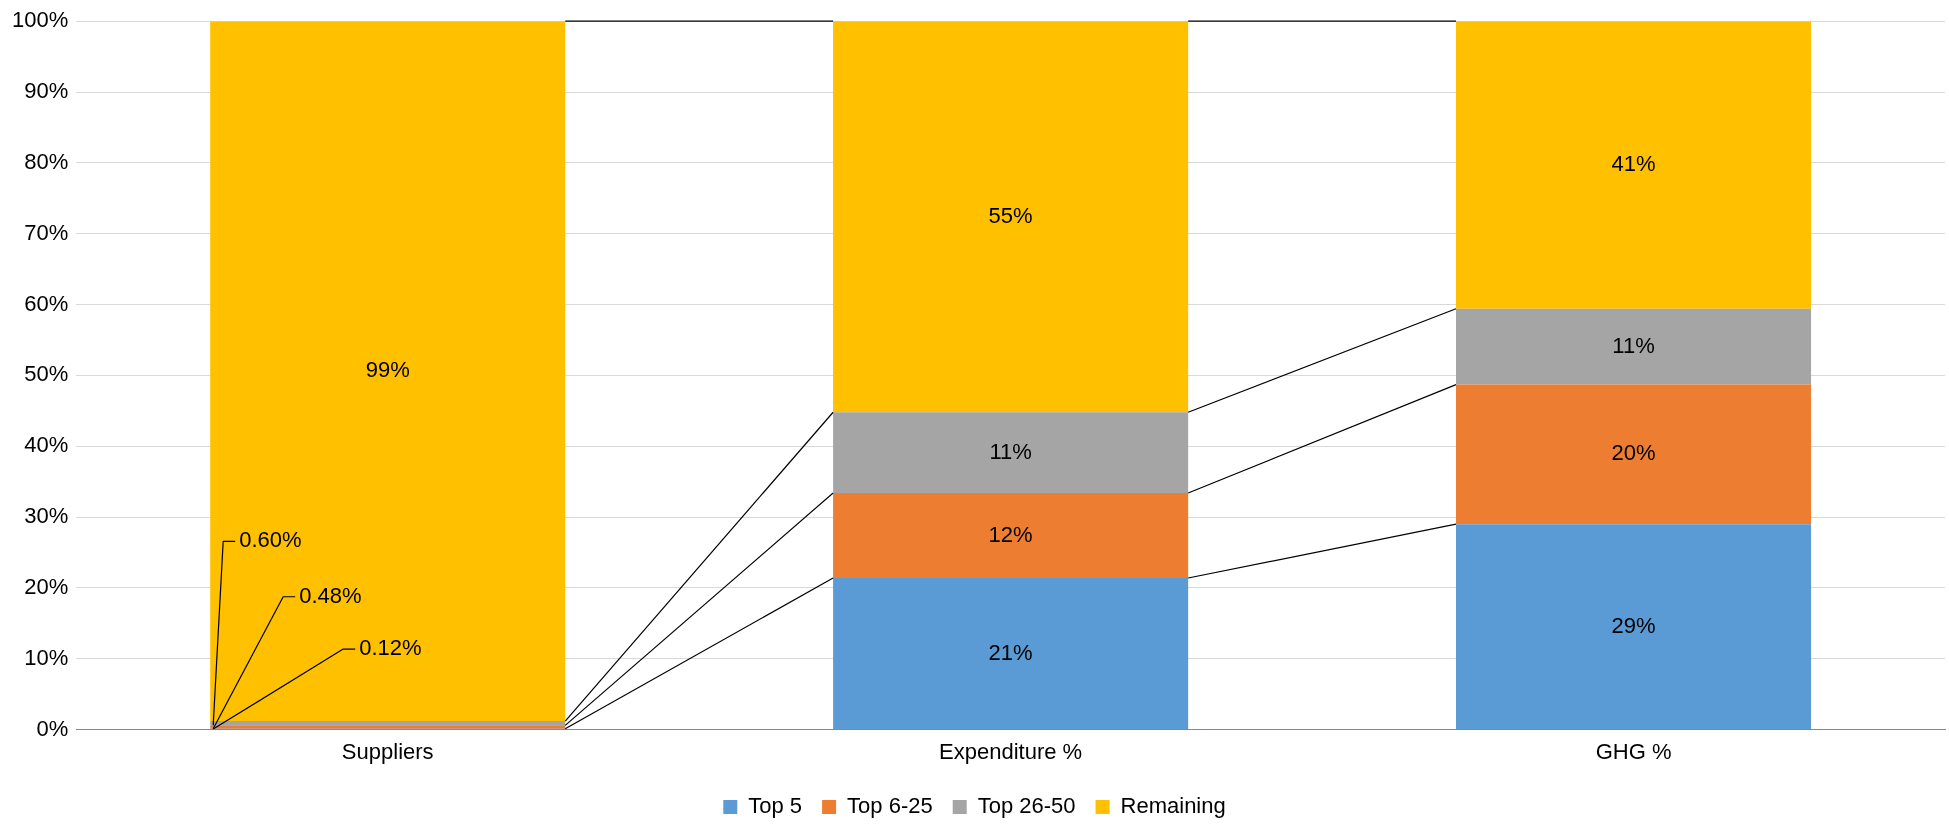 The width and height of the screenshot is (1949, 832). I want to click on y-tick-label: 30%, so click(46, 516).